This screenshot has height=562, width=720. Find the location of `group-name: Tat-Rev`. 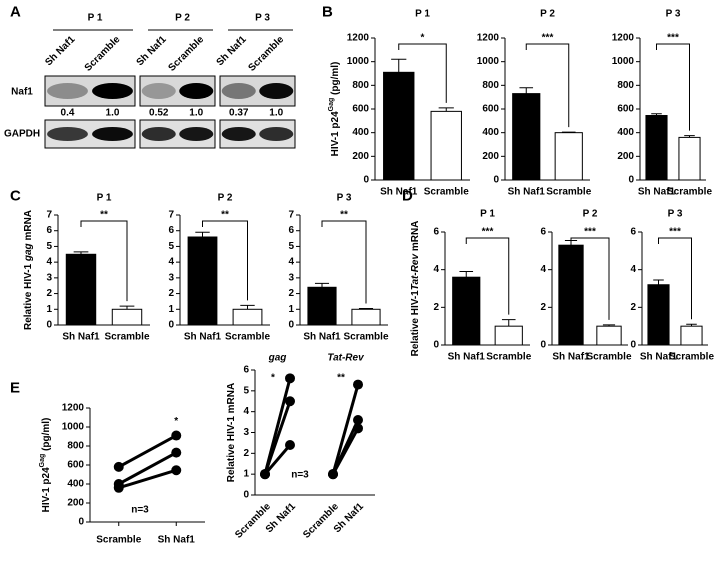

group-name: Tat-Rev is located at coordinates (346, 358).